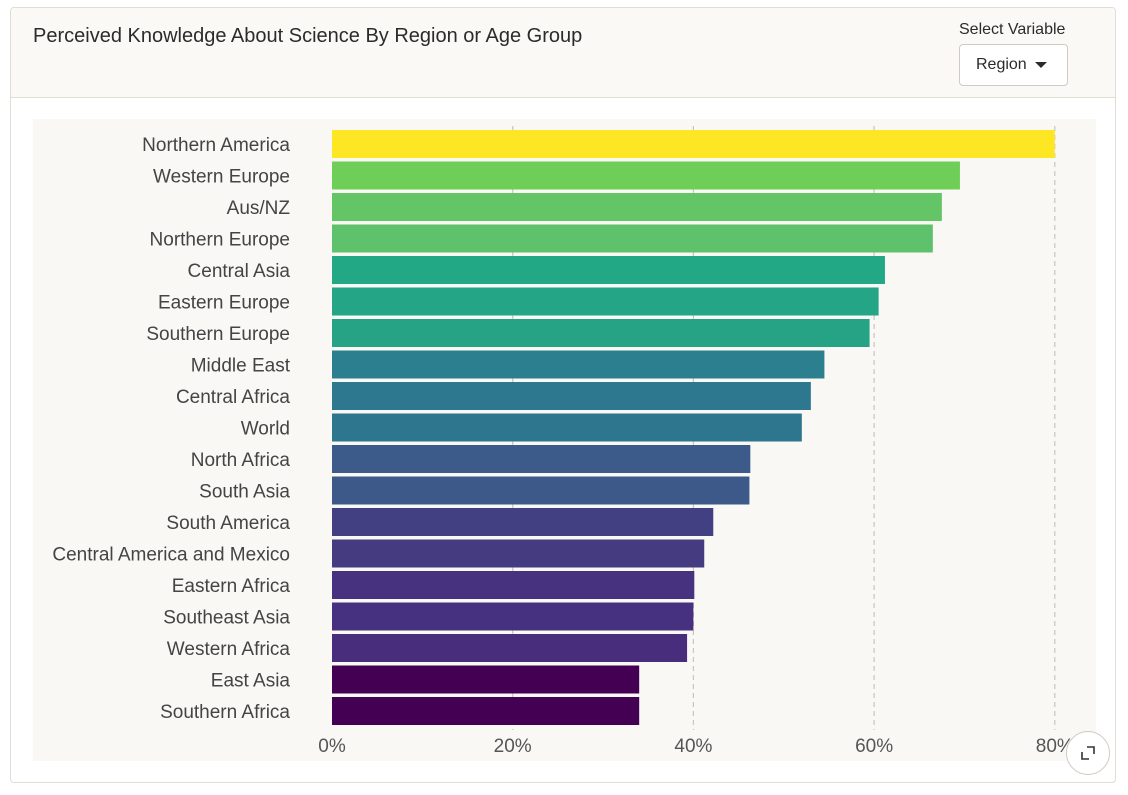 This screenshot has height=795, width=1128. What do you see at coordinates (874, 746) in the screenshot?
I see `x-tick-label: 60%` at bounding box center [874, 746].